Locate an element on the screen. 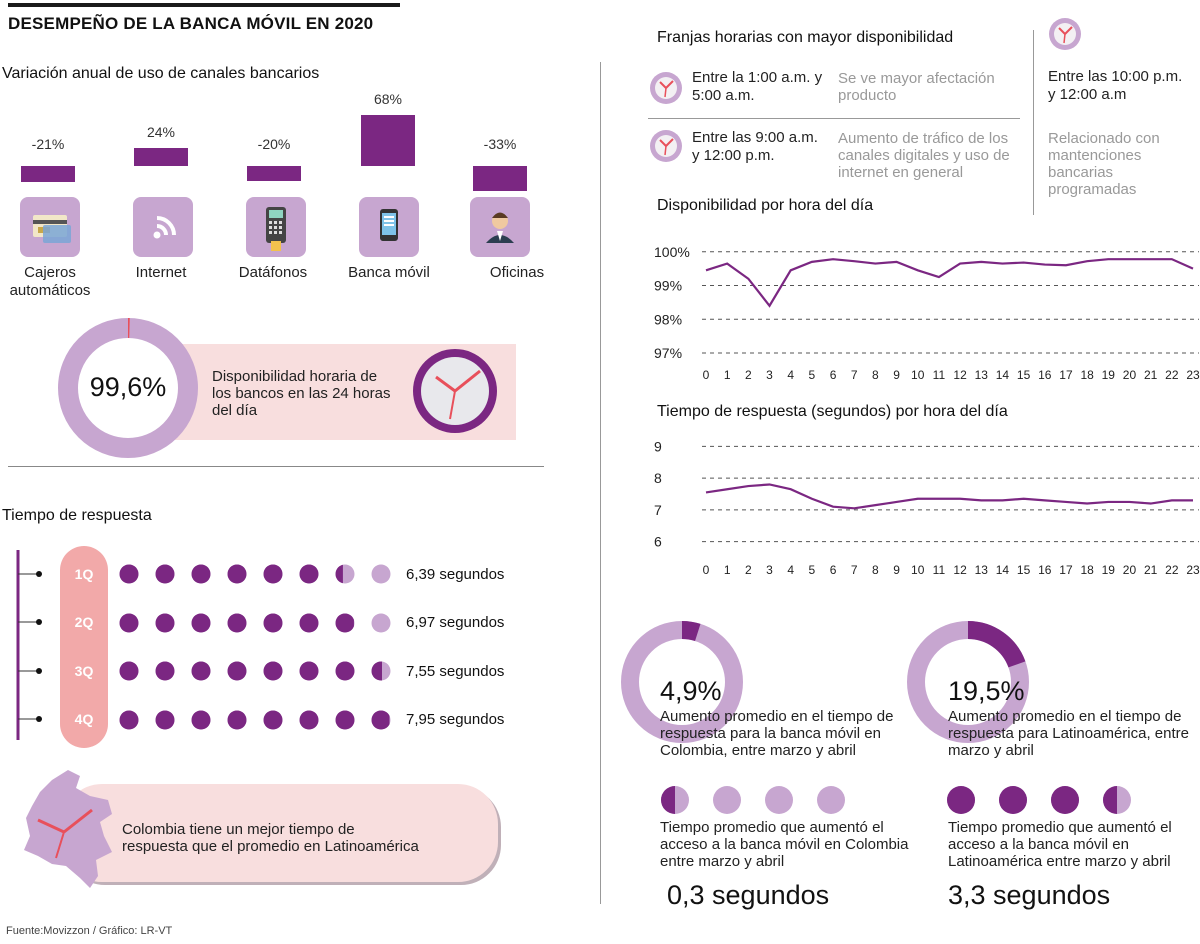 The image size is (1200, 944). quarter-label-2q: 2Q is located at coordinates (84, 622).